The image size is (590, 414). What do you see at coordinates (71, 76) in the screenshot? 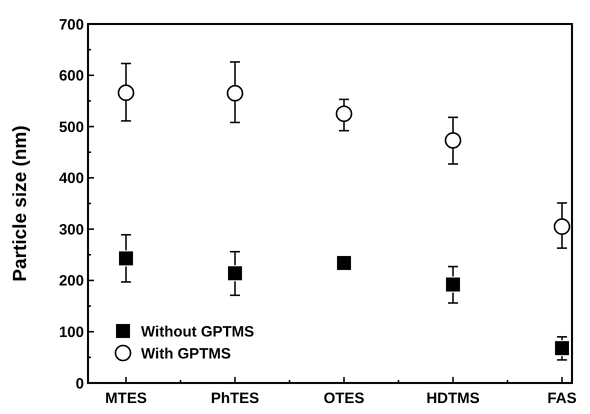
I see `y-tick-label: 600` at bounding box center [71, 76].